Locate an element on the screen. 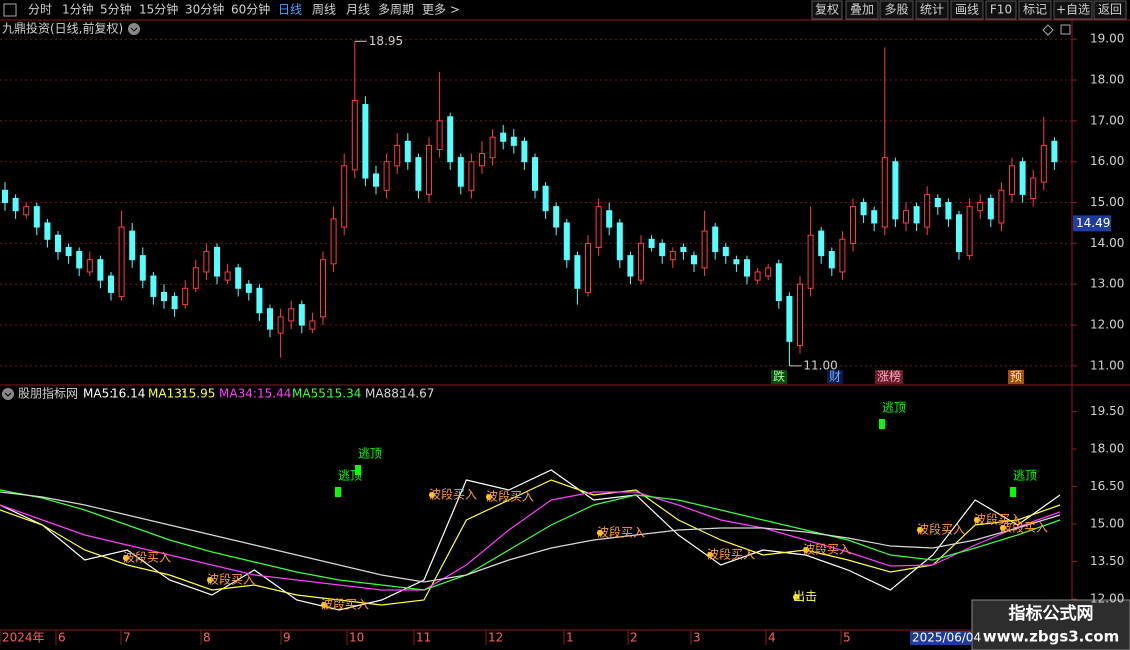  toolbar-item: 周线 is located at coordinates (324, 10).